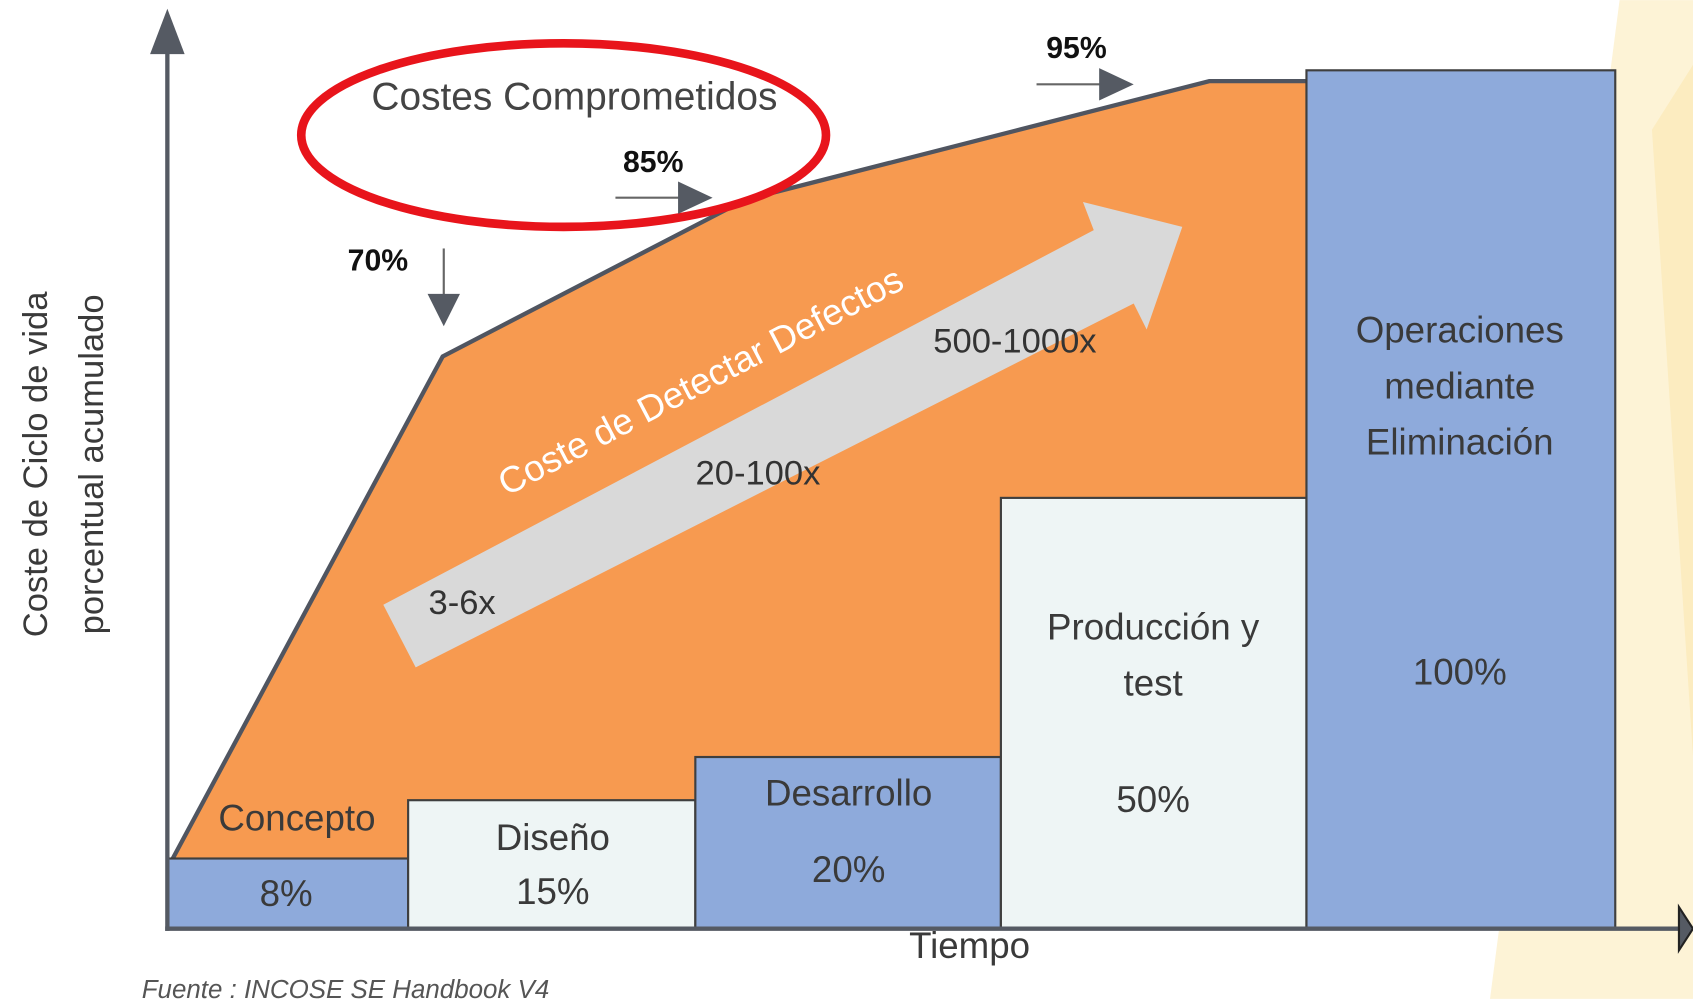 This screenshot has width=1693, height=999. I want to click on highlight-ellipse, so click(563, 135).